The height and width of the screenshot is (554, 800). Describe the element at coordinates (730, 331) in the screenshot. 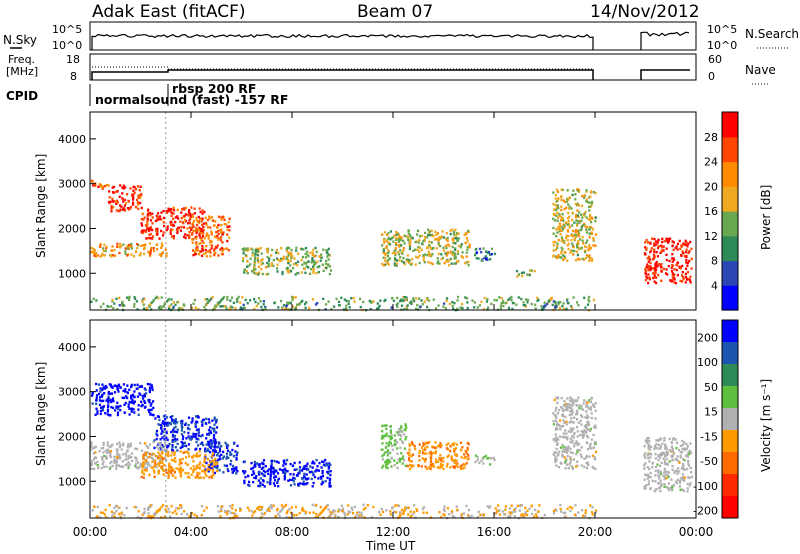

I see `colorbar-swatch` at that location.